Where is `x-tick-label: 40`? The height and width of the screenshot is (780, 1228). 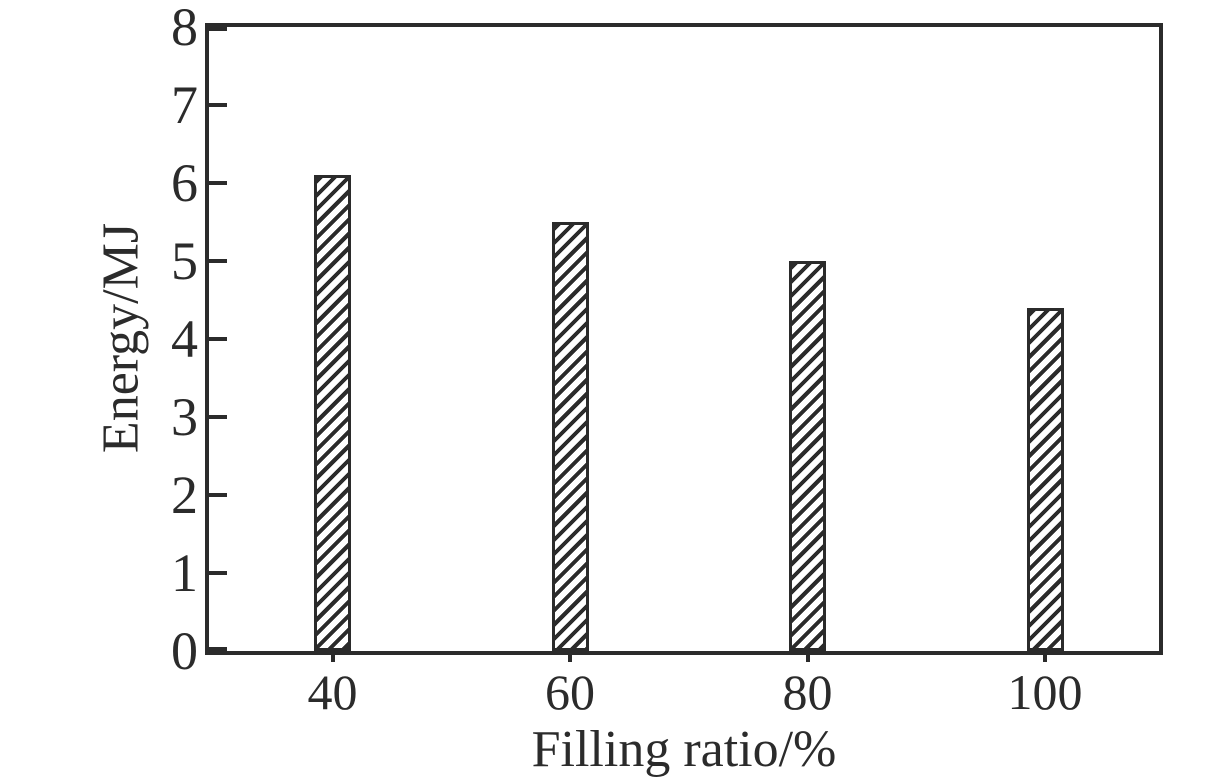 x-tick-label: 40 is located at coordinates (332, 692).